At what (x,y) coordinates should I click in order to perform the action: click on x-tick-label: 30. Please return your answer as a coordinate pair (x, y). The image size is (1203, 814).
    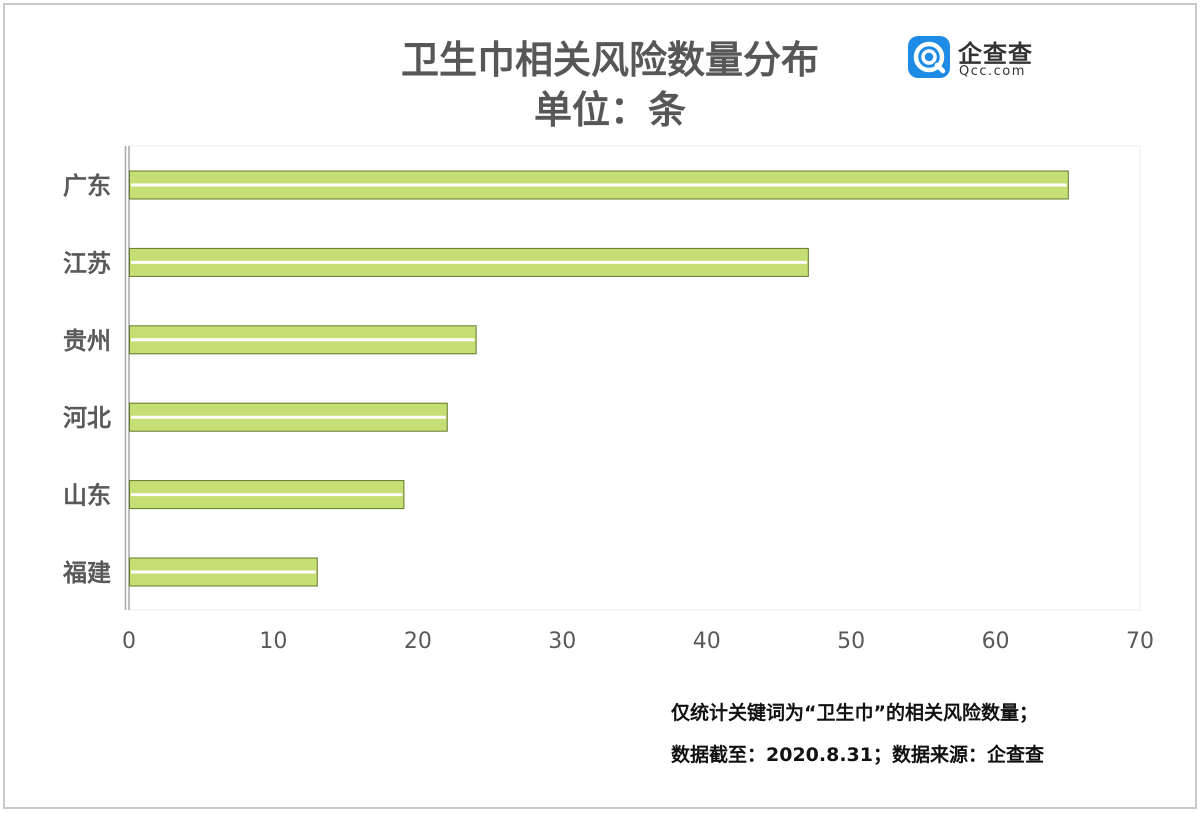
    Looking at the image, I should click on (562, 641).